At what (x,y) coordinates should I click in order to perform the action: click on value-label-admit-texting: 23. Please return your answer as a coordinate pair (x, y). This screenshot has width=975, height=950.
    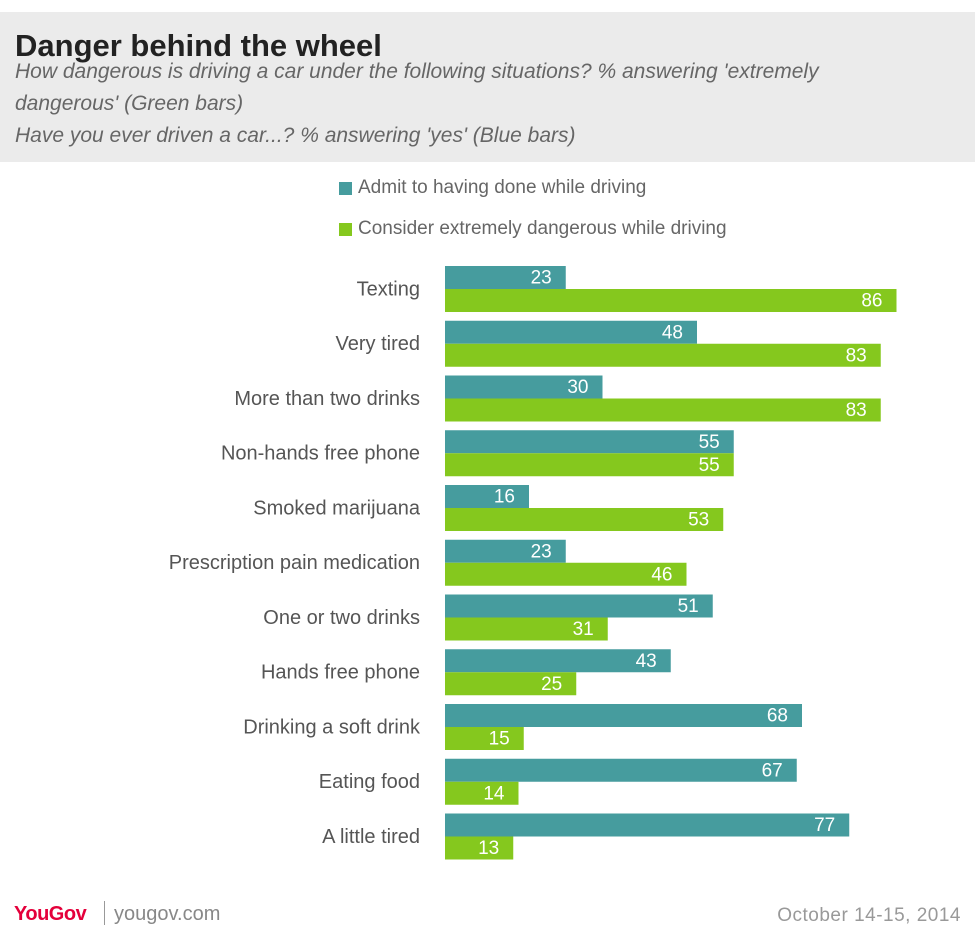
    Looking at the image, I should click on (541, 278).